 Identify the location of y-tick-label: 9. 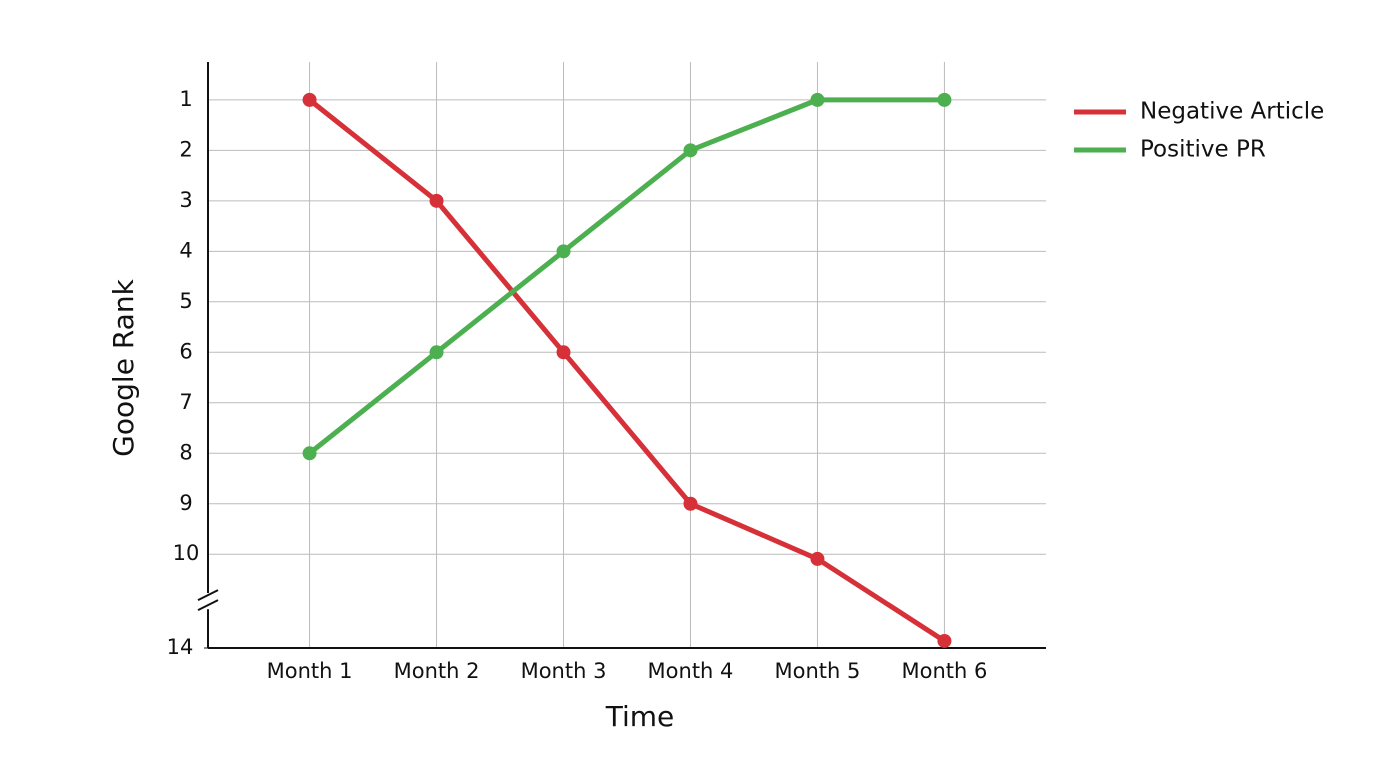
(185, 503).